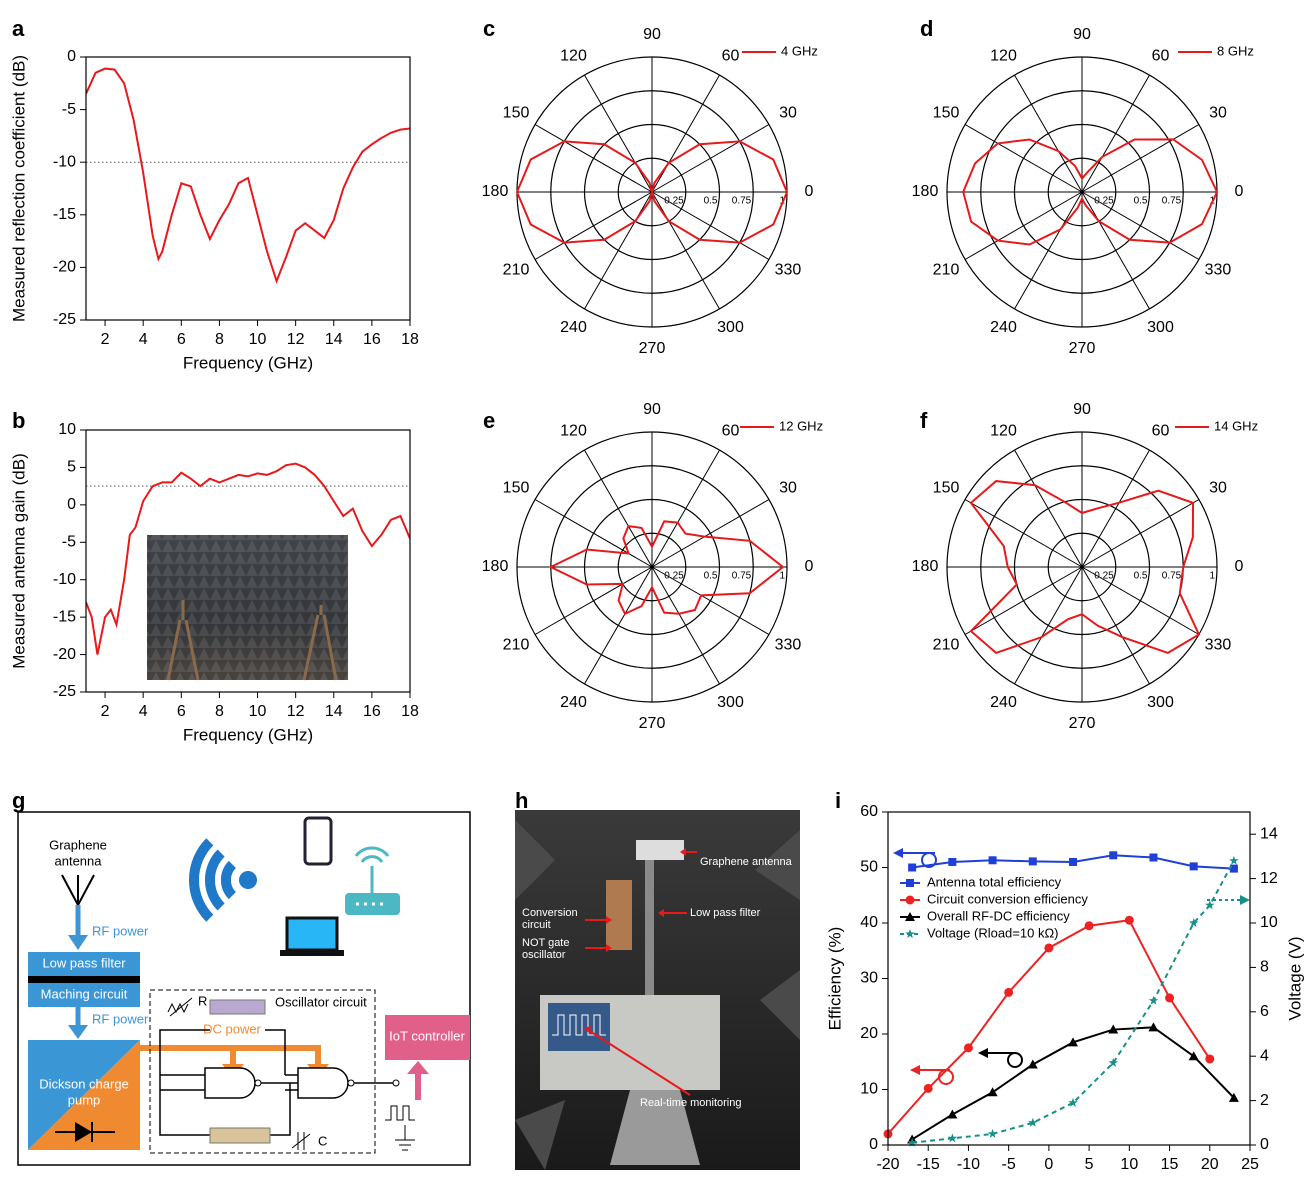 The width and height of the screenshot is (1309, 1177). What do you see at coordinates (489, 28) in the screenshot?
I see `panel-letter: c` at bounding box center [489, 28].